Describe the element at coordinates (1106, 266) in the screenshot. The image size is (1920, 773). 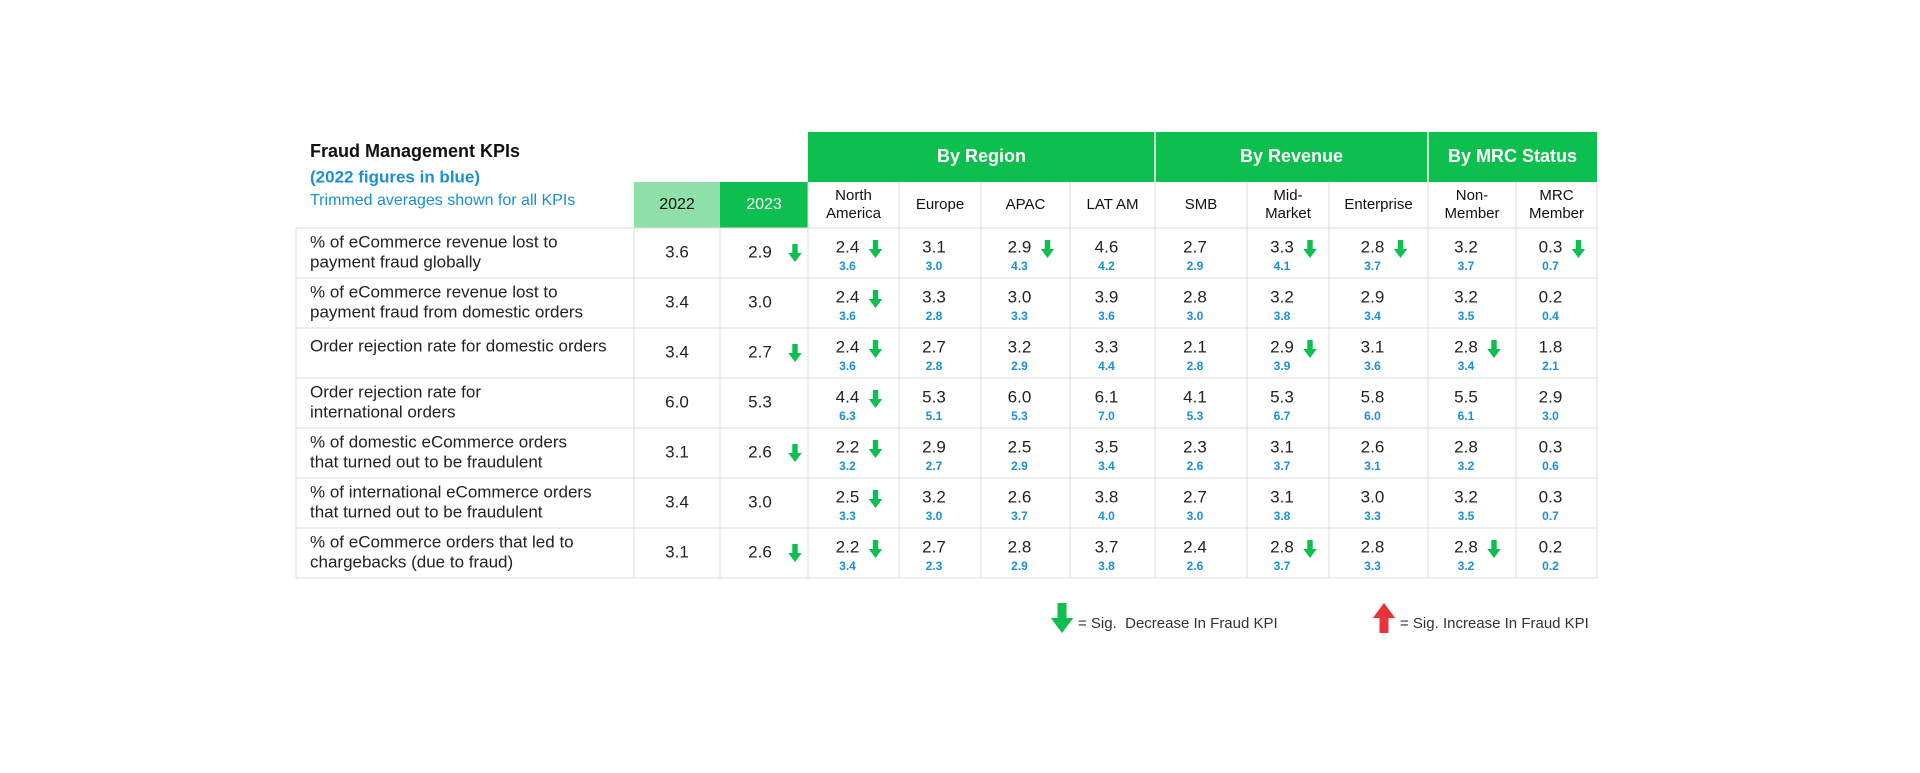
I see `cell-prior-value: 4.2` at that location.